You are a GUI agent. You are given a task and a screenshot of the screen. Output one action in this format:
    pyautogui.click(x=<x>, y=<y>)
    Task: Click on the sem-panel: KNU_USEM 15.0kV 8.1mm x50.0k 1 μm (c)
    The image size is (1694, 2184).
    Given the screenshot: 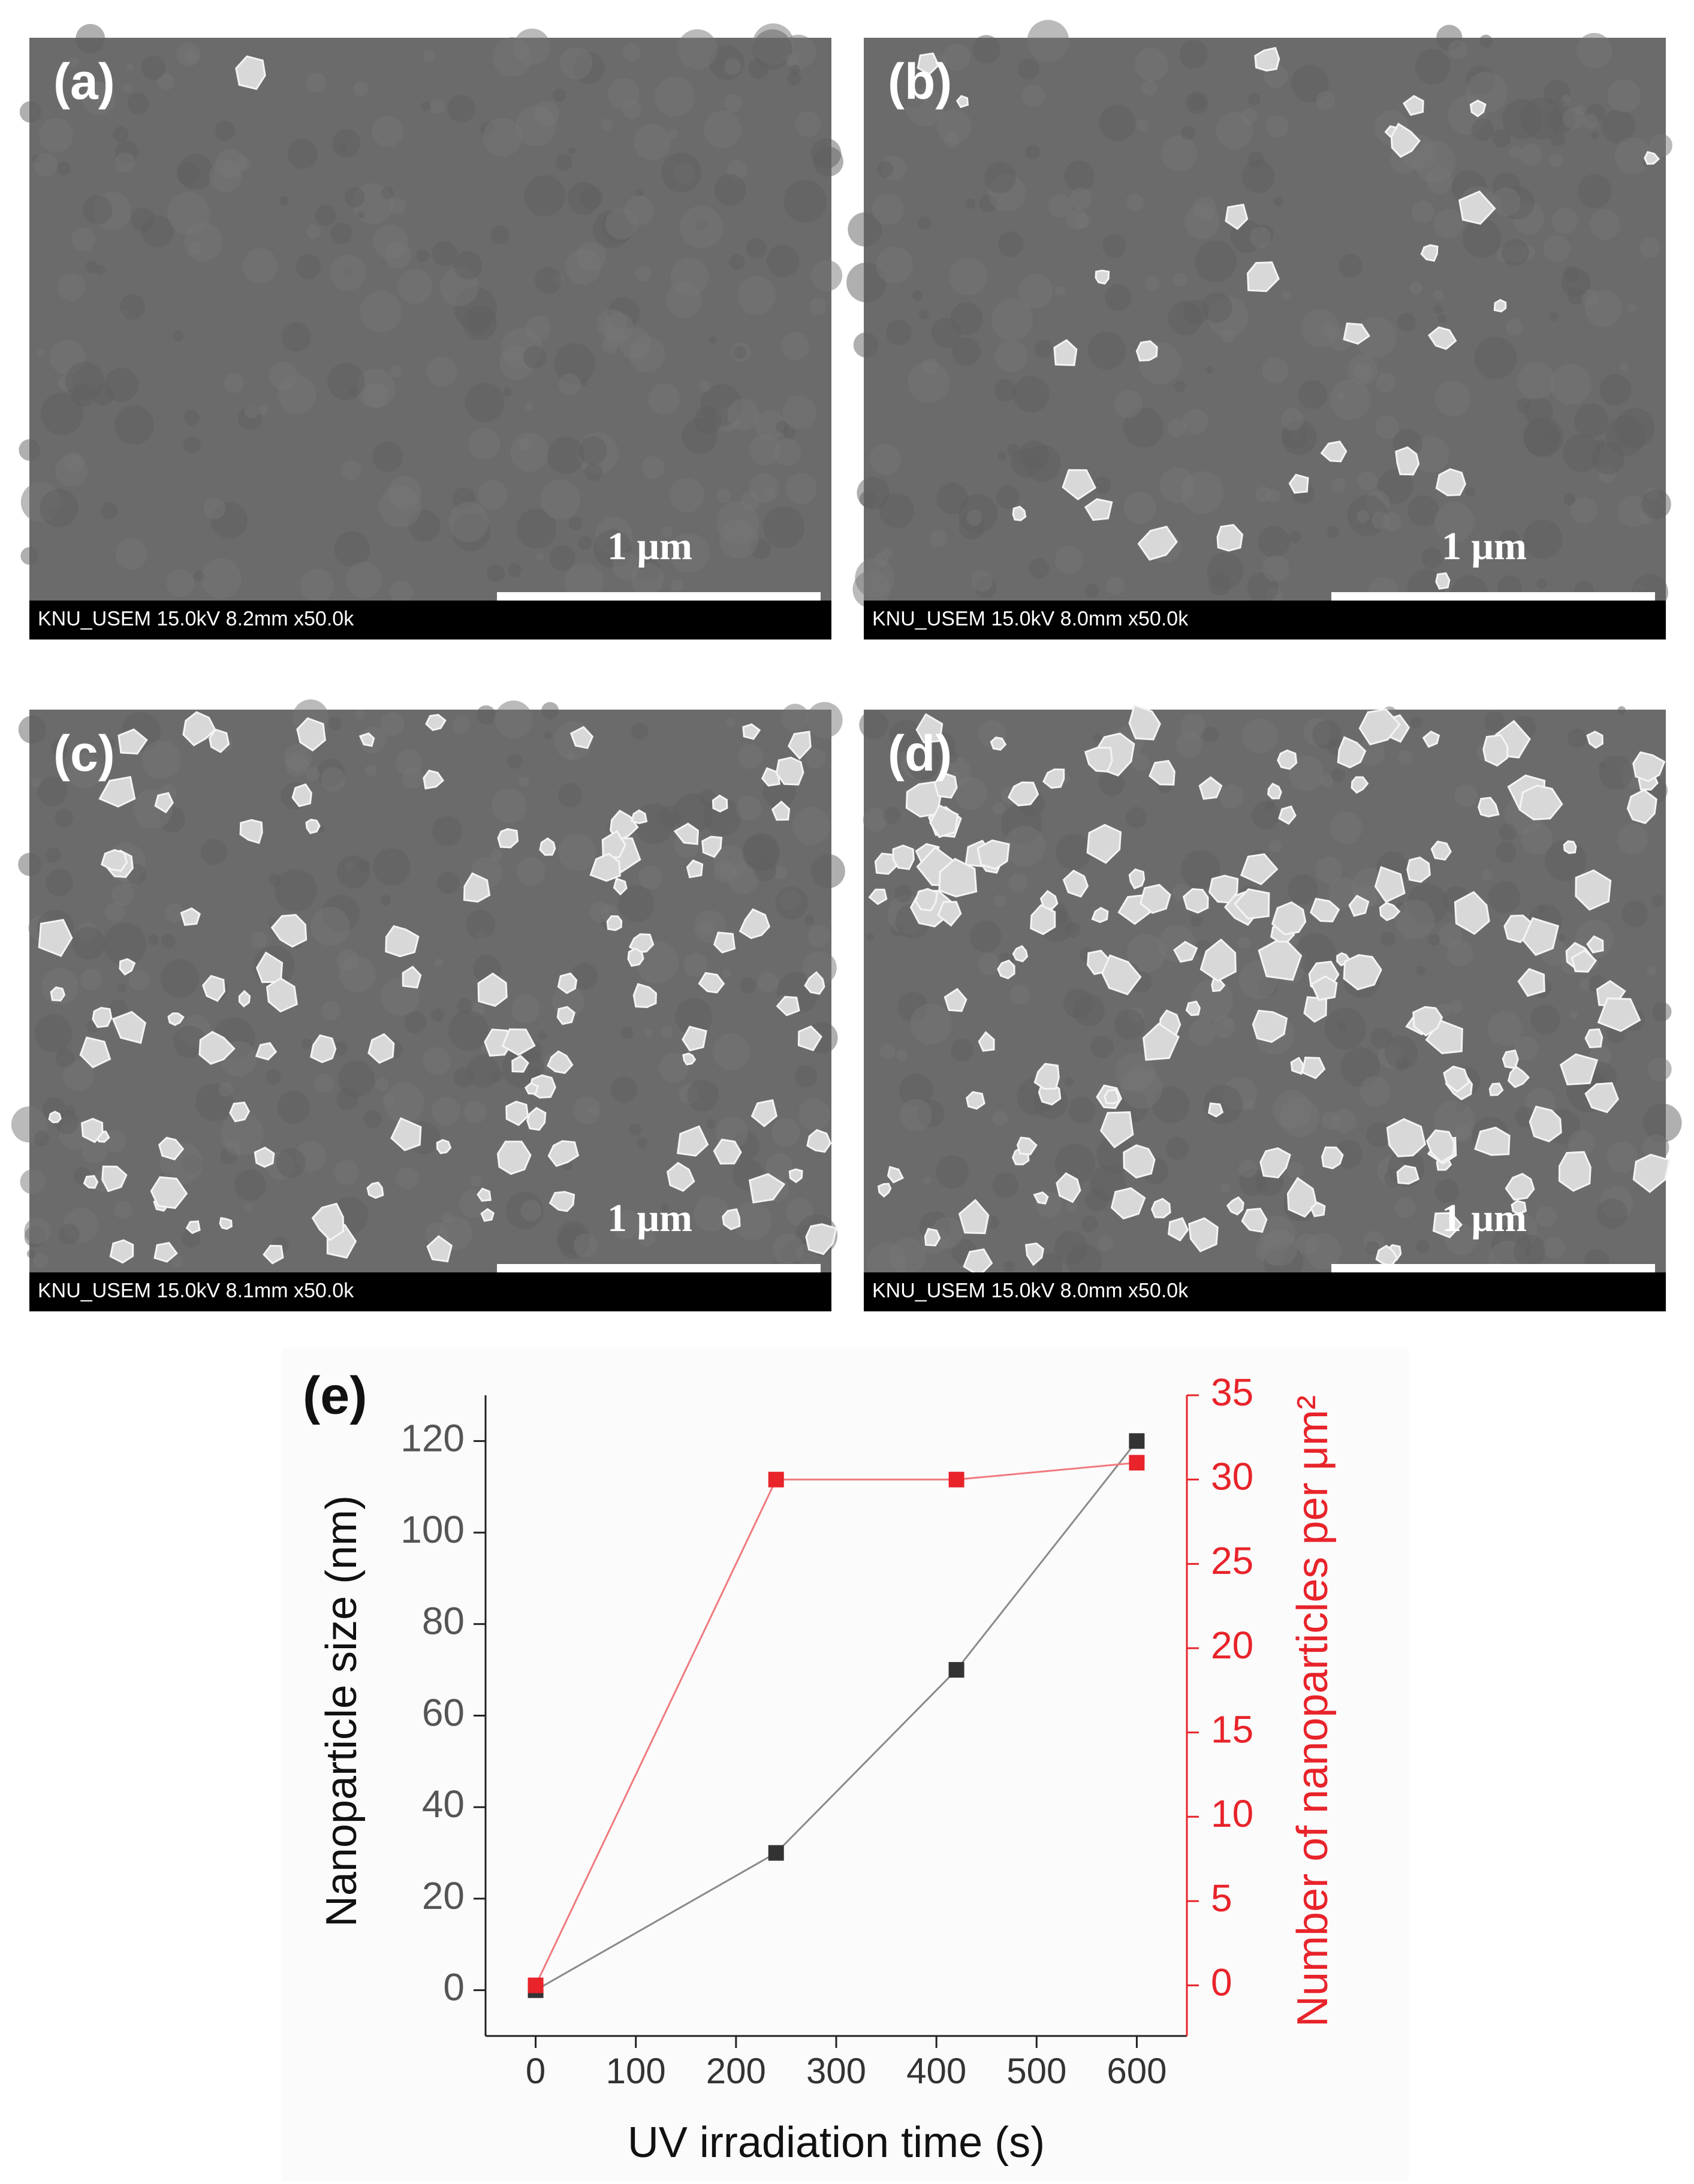 What is the action you would take?
    pyautogui.click(x=428, y=1005)
    